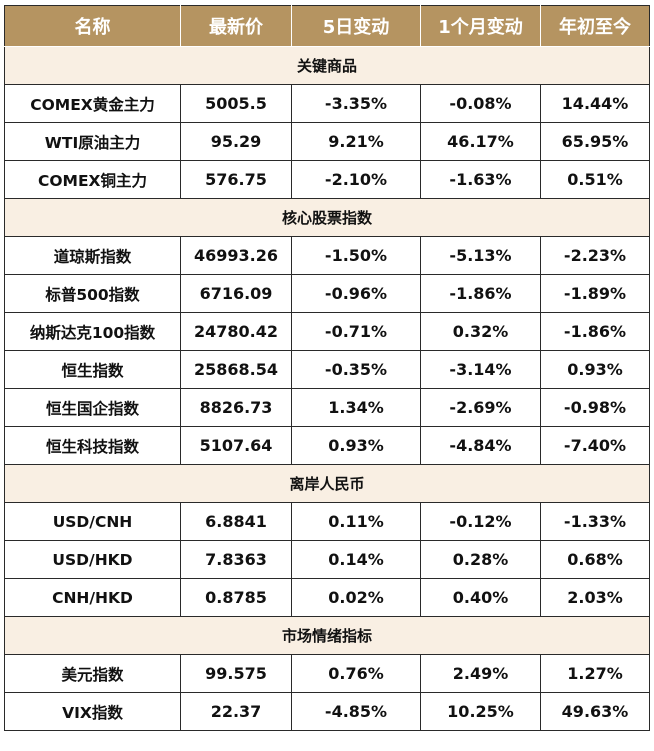 The height and width of the screenshot is (751, 654). What do you see at coordinates (595, 369) in the screenshot?
I see `ytd-change-cell: 0.93%` at bounding box center [595, 369].